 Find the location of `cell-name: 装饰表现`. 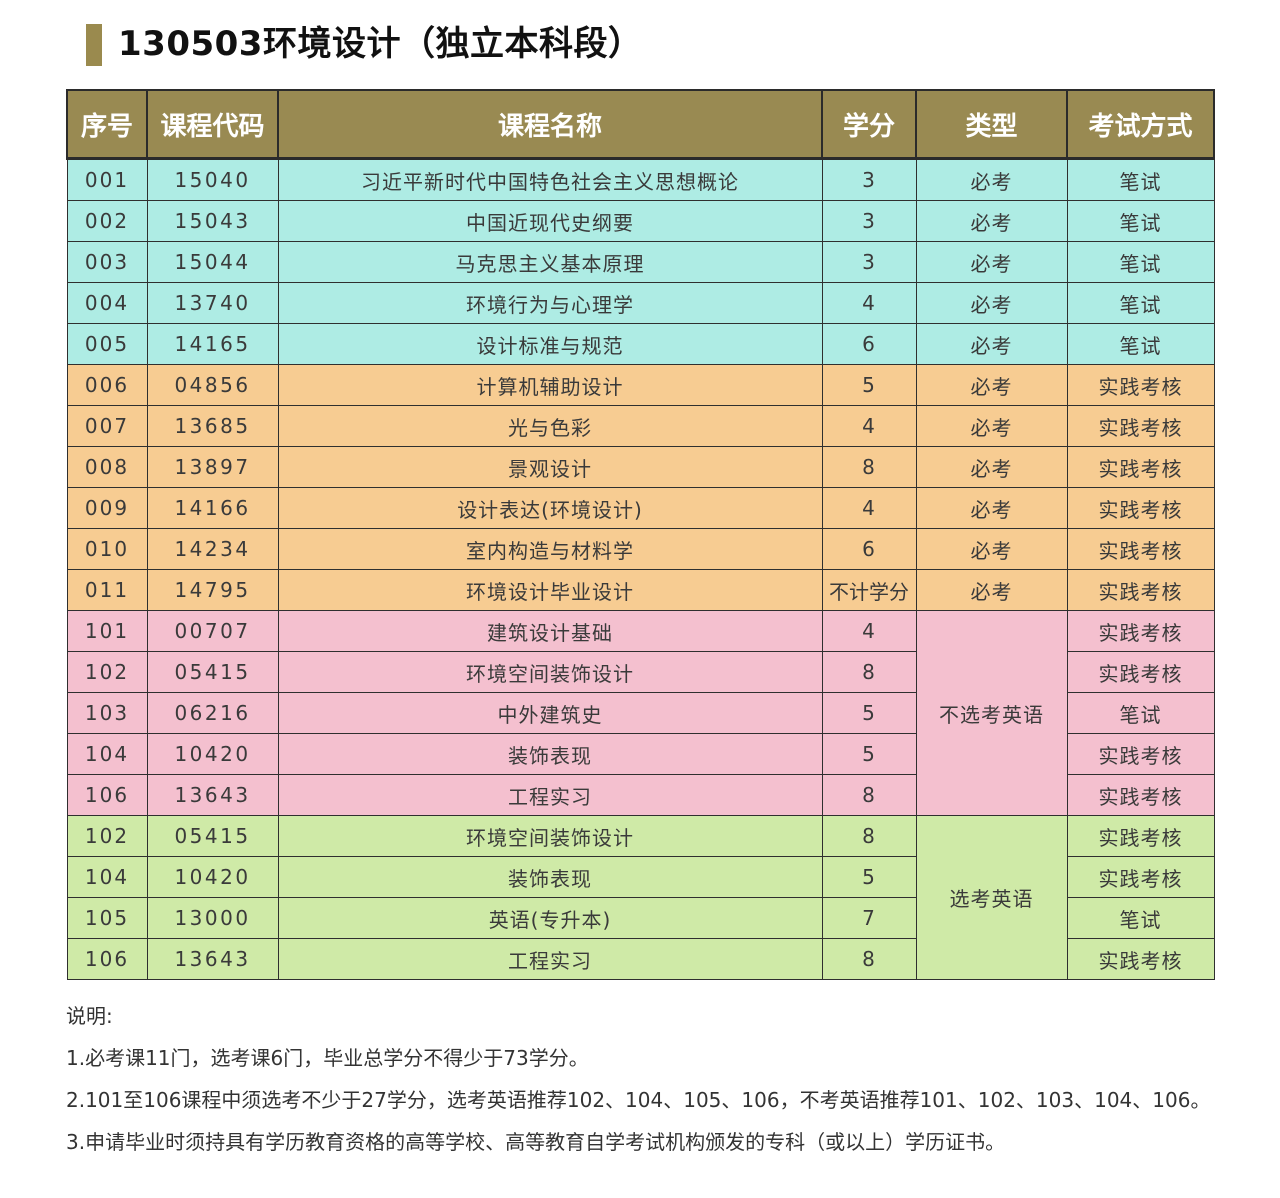

cell-name: 装饰表现 is located at coordinates (550, 754).